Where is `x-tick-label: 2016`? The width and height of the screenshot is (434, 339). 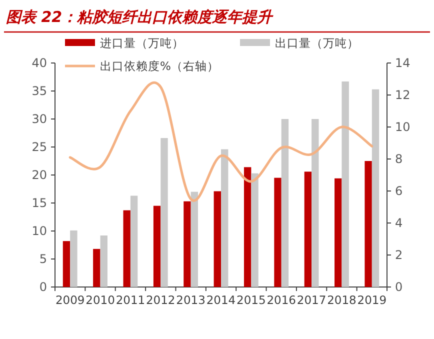
x-tick-label: 2016 is located at coordinates (281, 300).